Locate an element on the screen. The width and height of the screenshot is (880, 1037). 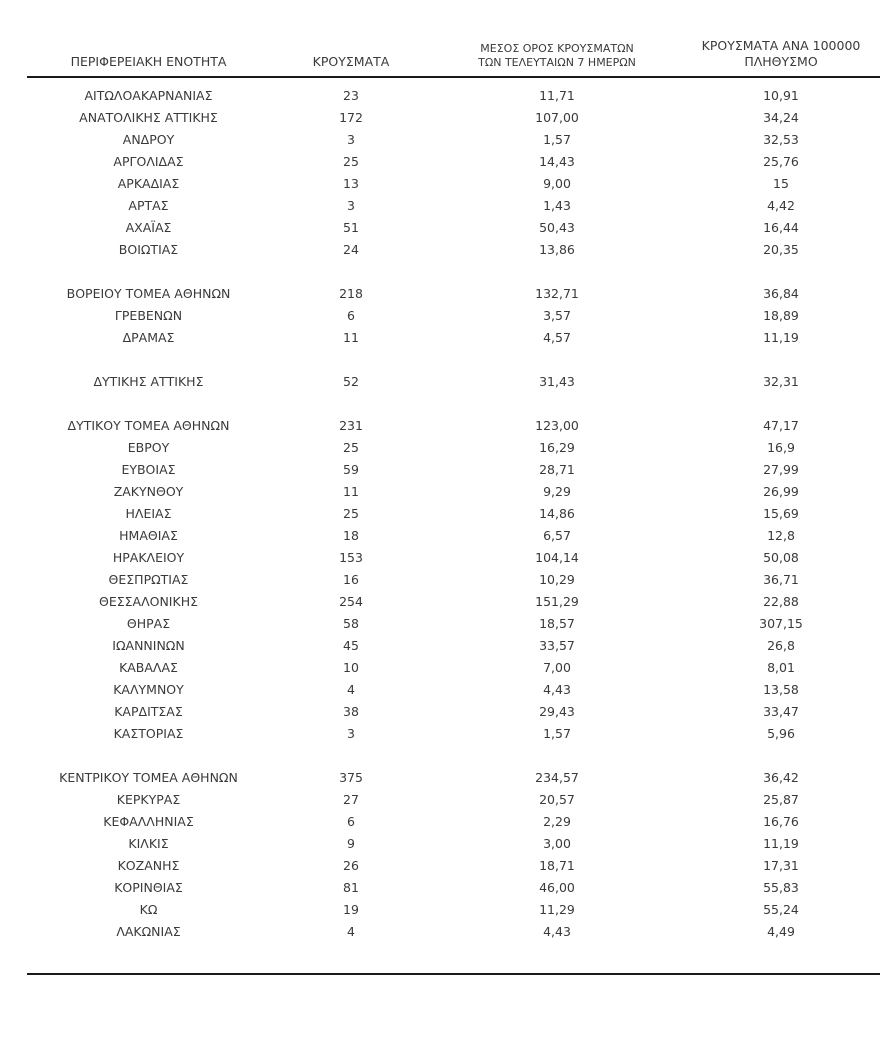
table-row: ΗΛΕΙΑΣ 25 14,86 15,69 is located at coordinates (453, 514).